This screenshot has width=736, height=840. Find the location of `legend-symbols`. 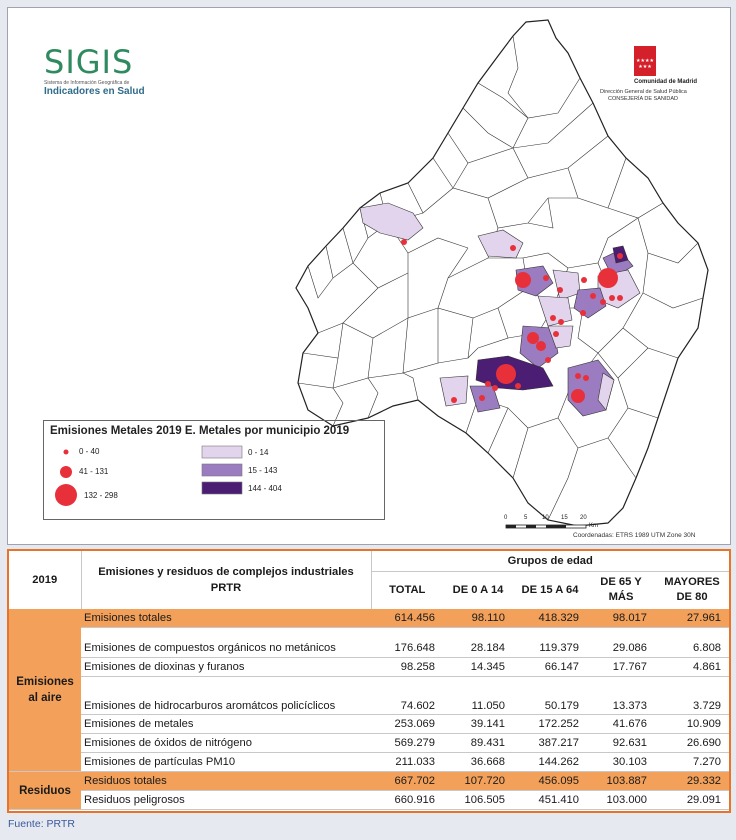

legend-symbols is located at coordinates (149, 475).